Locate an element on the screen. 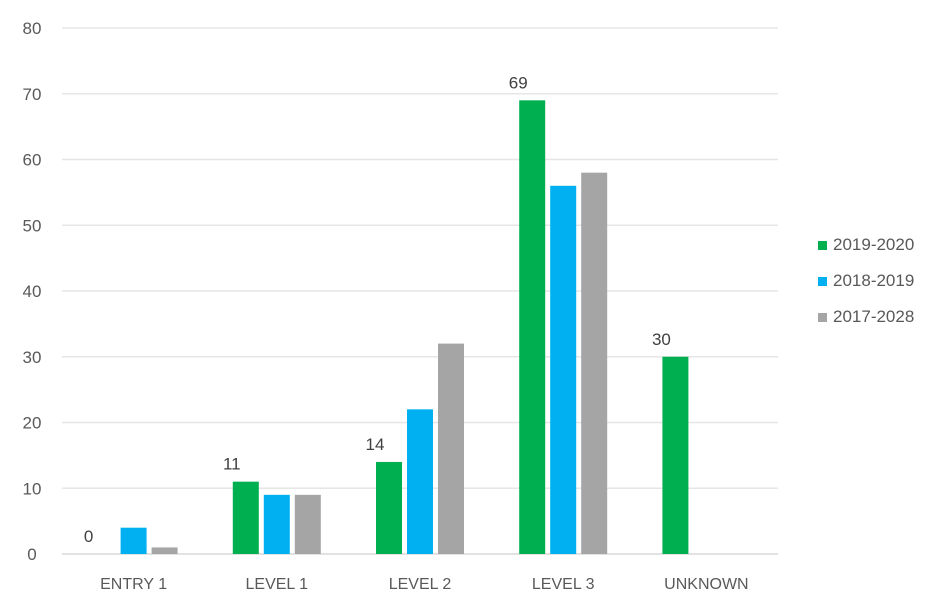 Image resolution: width=952 pixels, height=598 pixels. y-tick-label: 70 is located at coordinates (32, 94).